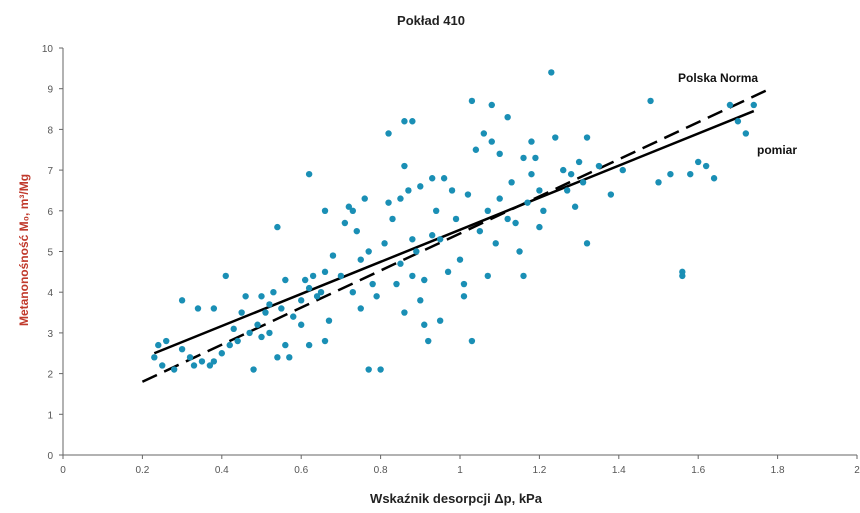  What do you see at coordinates (50, 171) in the screenshot?
I see `y-tick-label: 7` at bounding box center [50, 171].